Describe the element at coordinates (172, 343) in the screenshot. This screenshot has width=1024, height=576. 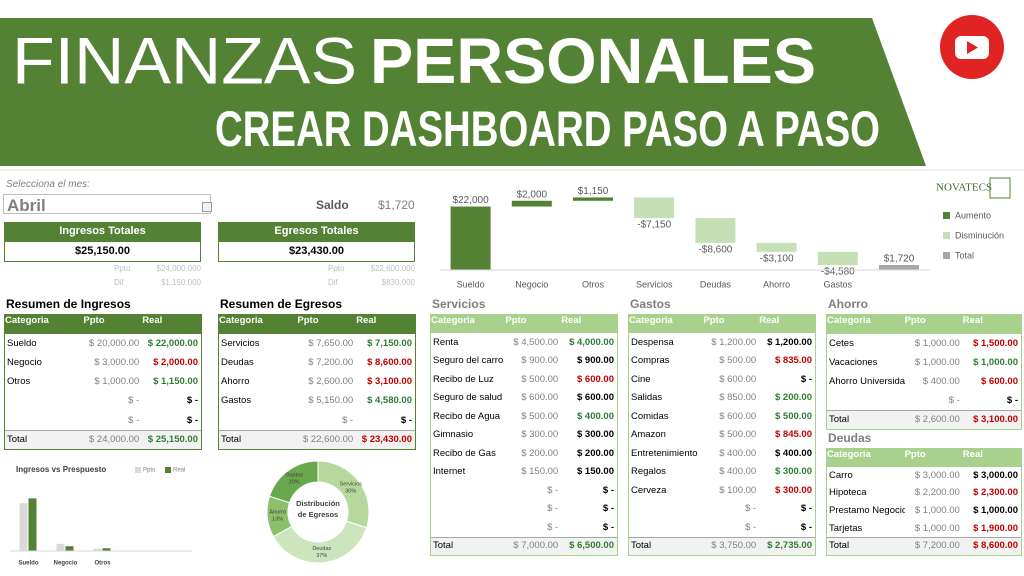
I see `cell-real: $ 22,000.00` at that location.